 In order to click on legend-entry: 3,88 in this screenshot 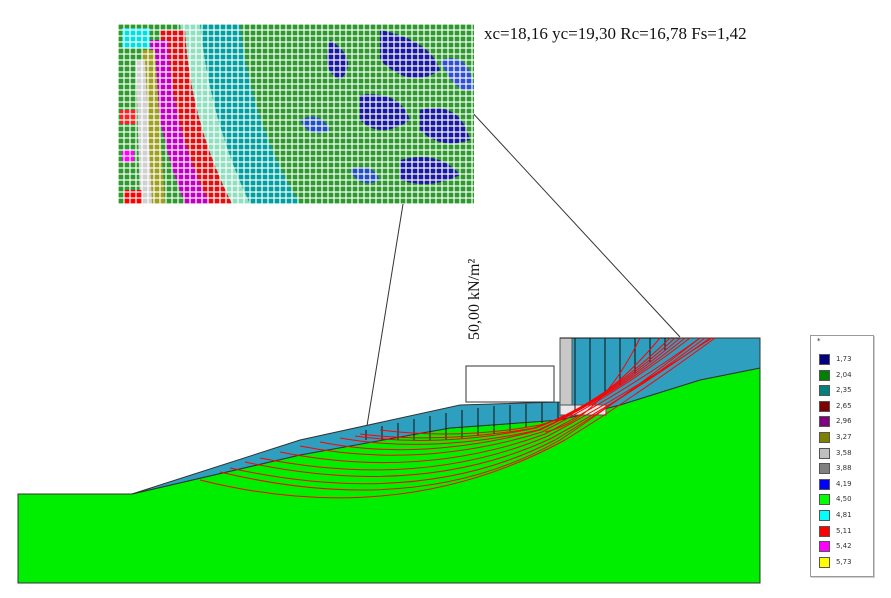, I will do `click(844, 469)`.